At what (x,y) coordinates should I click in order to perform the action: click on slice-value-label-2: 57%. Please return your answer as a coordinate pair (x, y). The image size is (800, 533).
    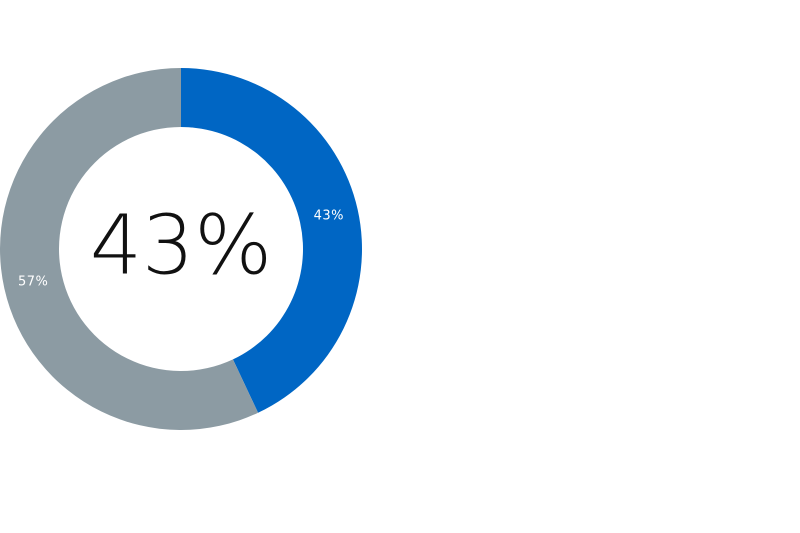
    Looking at the image, I should click on (33, 282).